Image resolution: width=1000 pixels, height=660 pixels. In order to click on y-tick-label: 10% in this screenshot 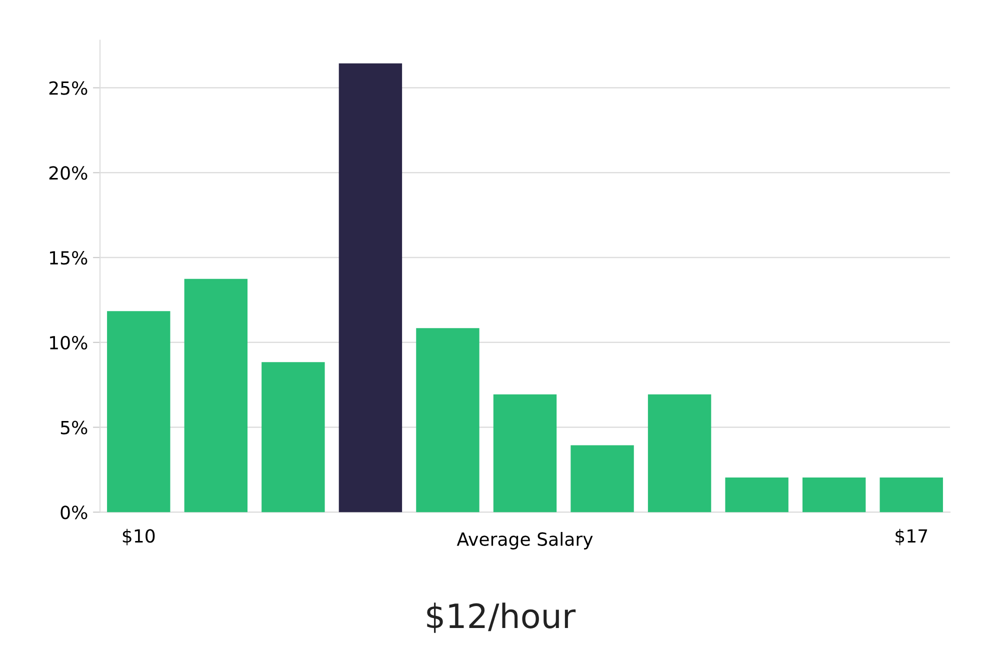, I will do `click(69, 343)`.